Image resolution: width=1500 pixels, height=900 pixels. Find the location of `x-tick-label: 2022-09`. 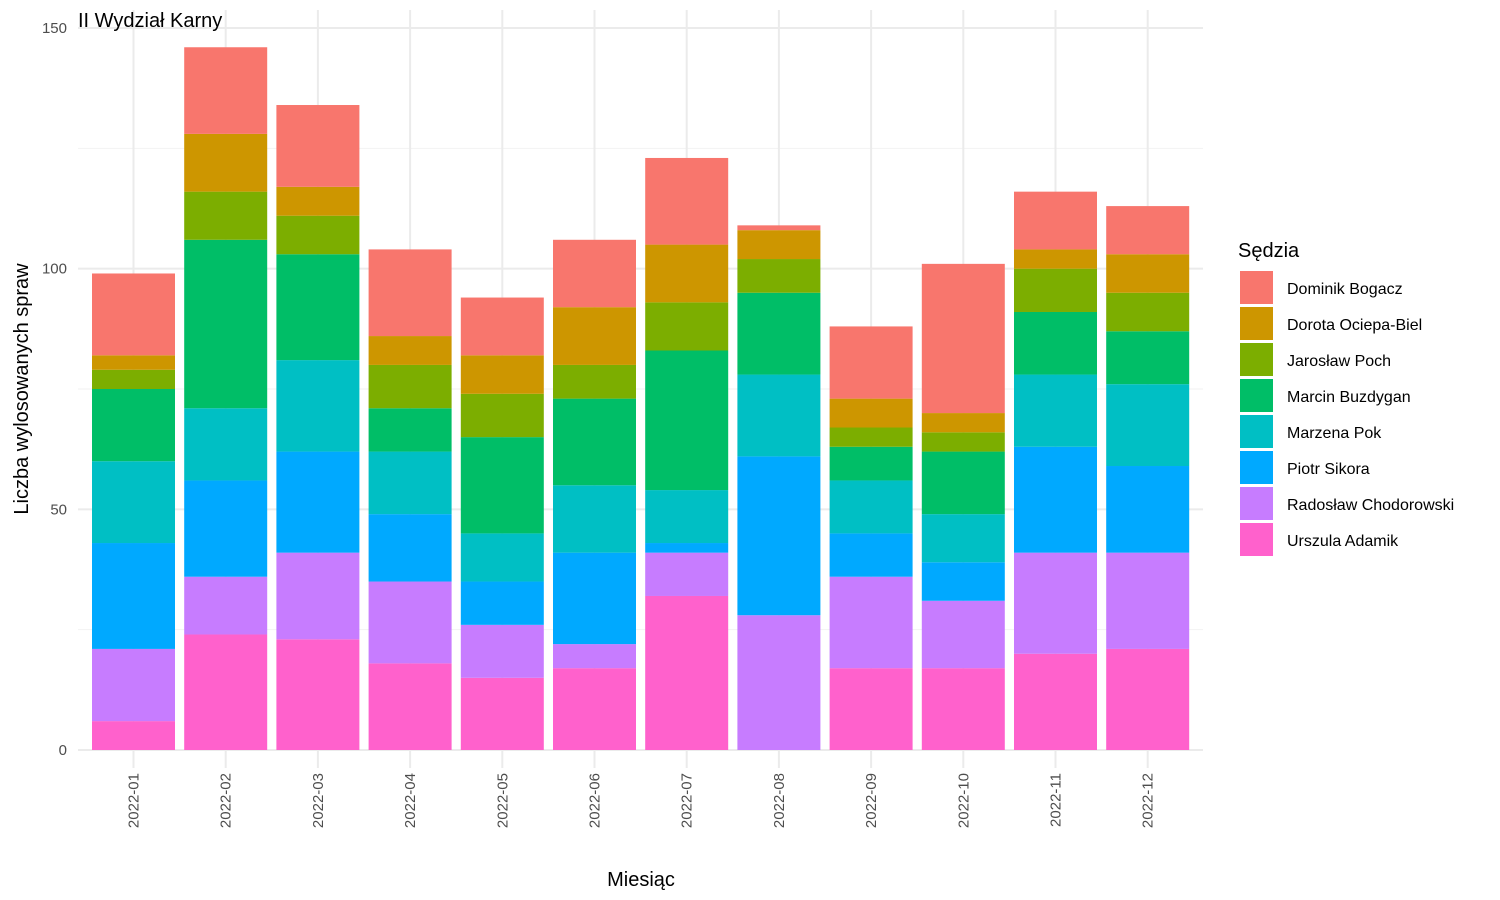

x-tick-label: 2022-09 is located at coordinates (871, 800).